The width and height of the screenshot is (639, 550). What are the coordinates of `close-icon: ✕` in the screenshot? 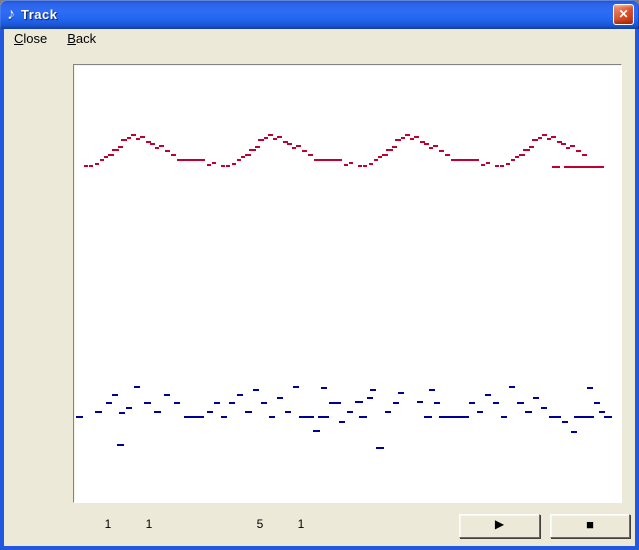 It's located at (623, 14).